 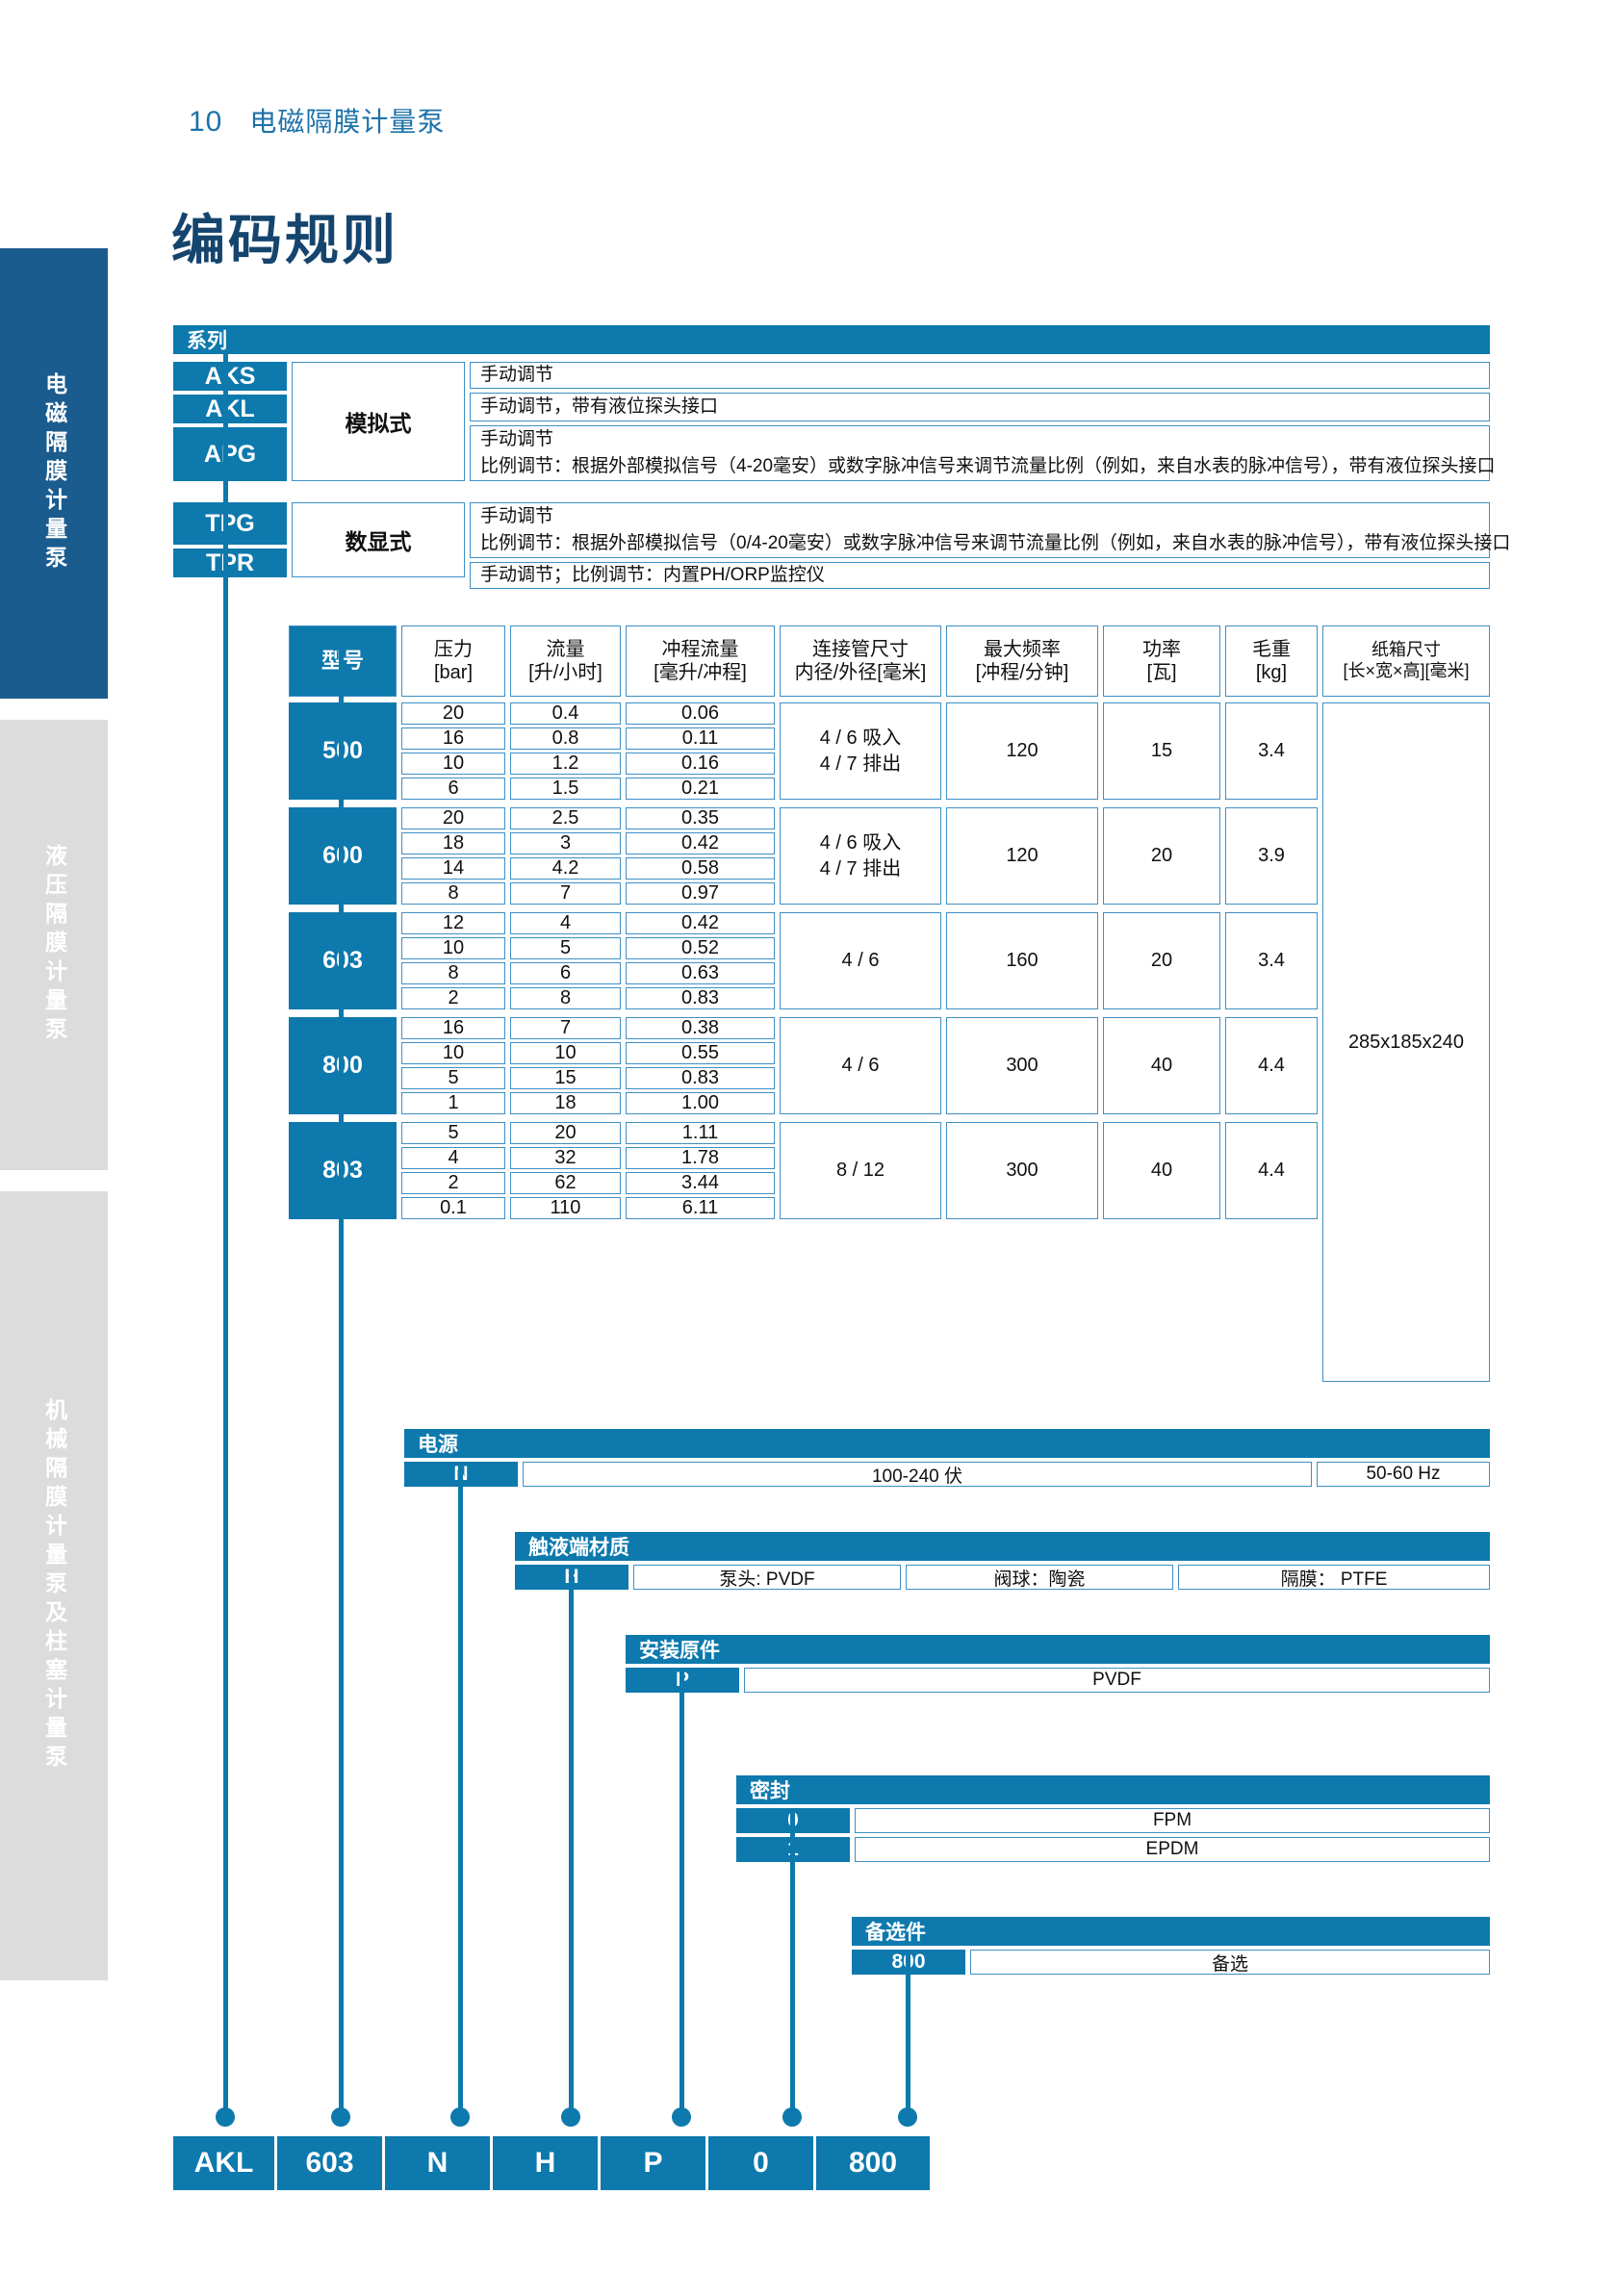 What do you see at coordinates (565, 868) in the screenshot?
I see `spec-cell-flow: 4.2` at bounding box center [565, 868].